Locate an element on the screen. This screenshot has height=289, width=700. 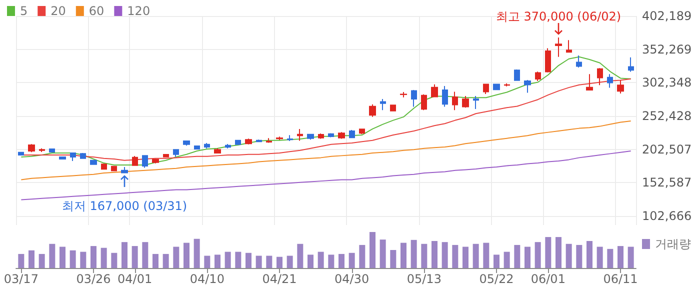
annotation: 최저 167,000 (03/31) is located at coordinates (125, 206).